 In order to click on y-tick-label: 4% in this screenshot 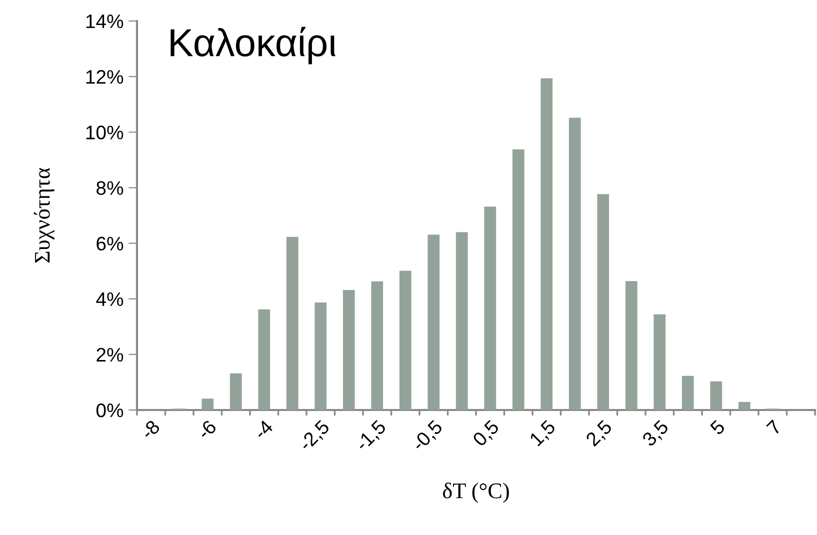, I will do `click(110, 299)`.